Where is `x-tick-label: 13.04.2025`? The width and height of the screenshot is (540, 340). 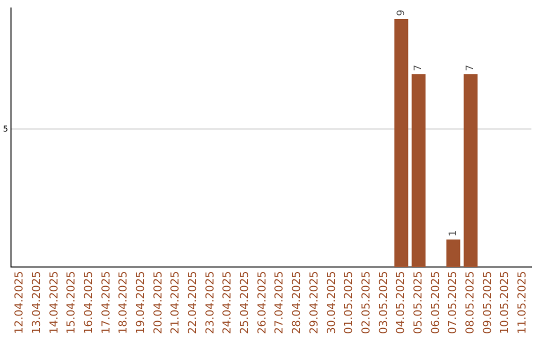
x-tick-label: 13.04.2025 is located at coordinates (36, 302).